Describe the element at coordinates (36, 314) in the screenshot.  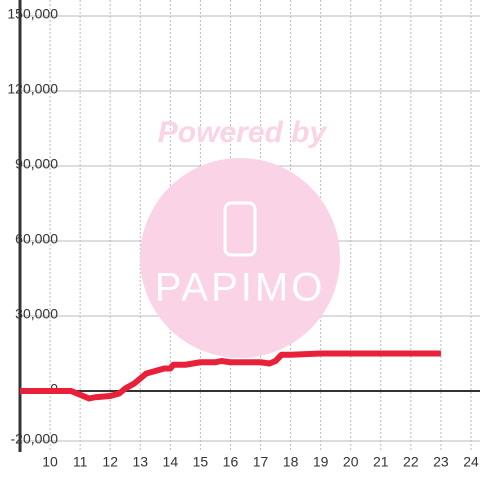
I see `y-tick-label: 30,000` at that location.